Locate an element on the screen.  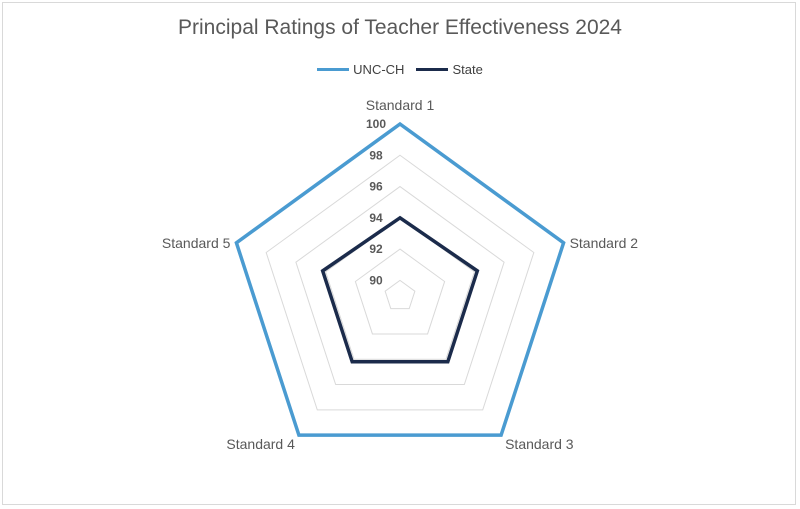
legend-item-state: State is located at coordinates (449, 69).